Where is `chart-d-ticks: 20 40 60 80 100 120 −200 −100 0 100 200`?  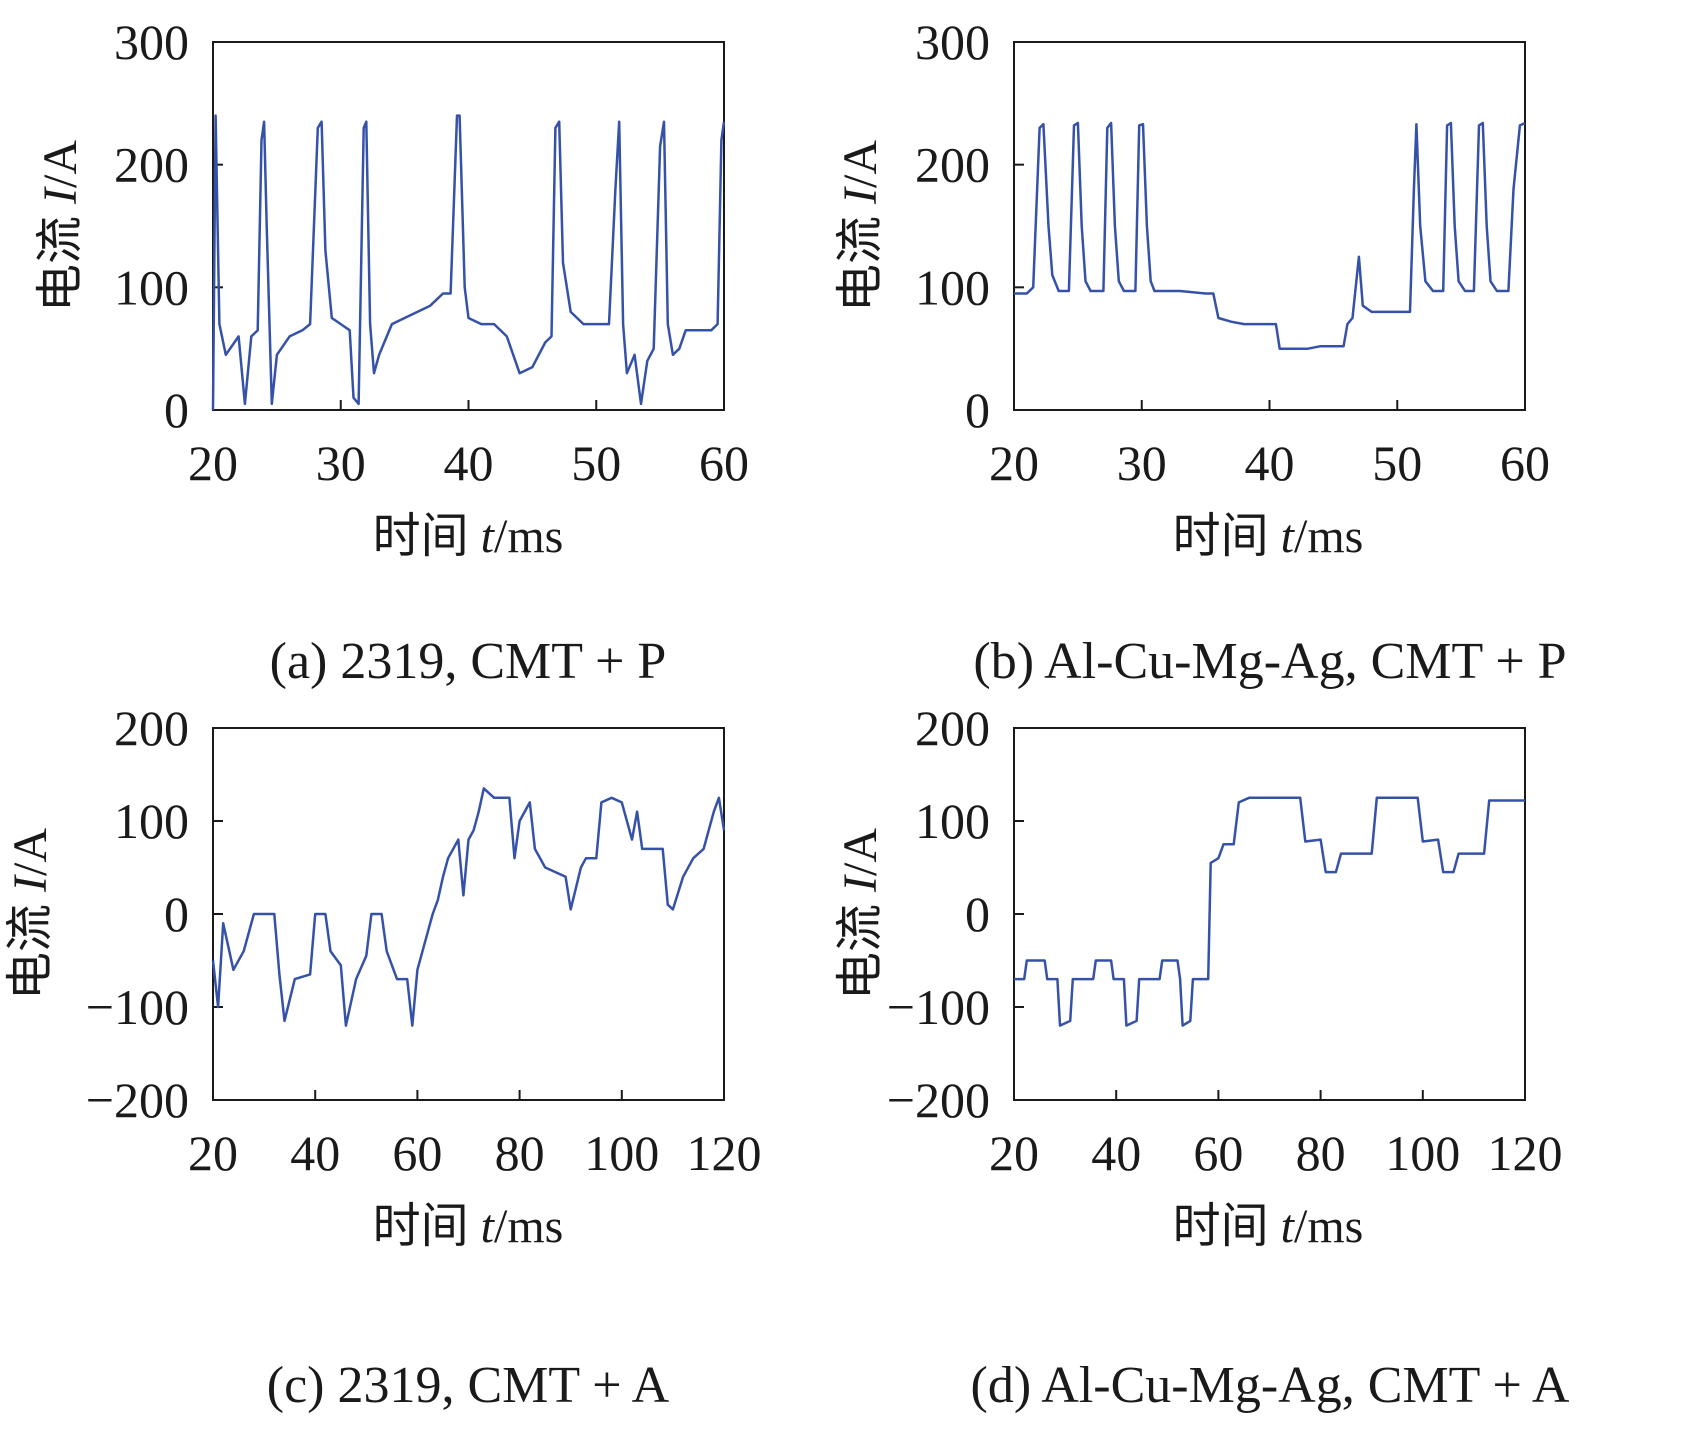 chart-d-ticks: 20 40 60 80 100 120 −200 −100 0 100 200 is located at coordinates (1225, 940).